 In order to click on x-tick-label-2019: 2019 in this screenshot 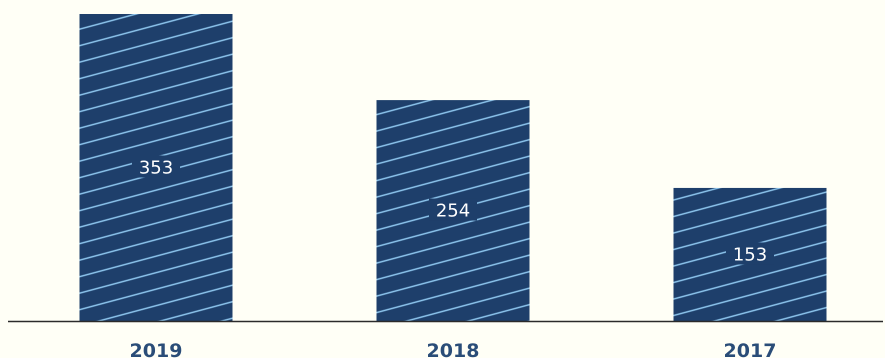, I will do `click(156, 349)`.